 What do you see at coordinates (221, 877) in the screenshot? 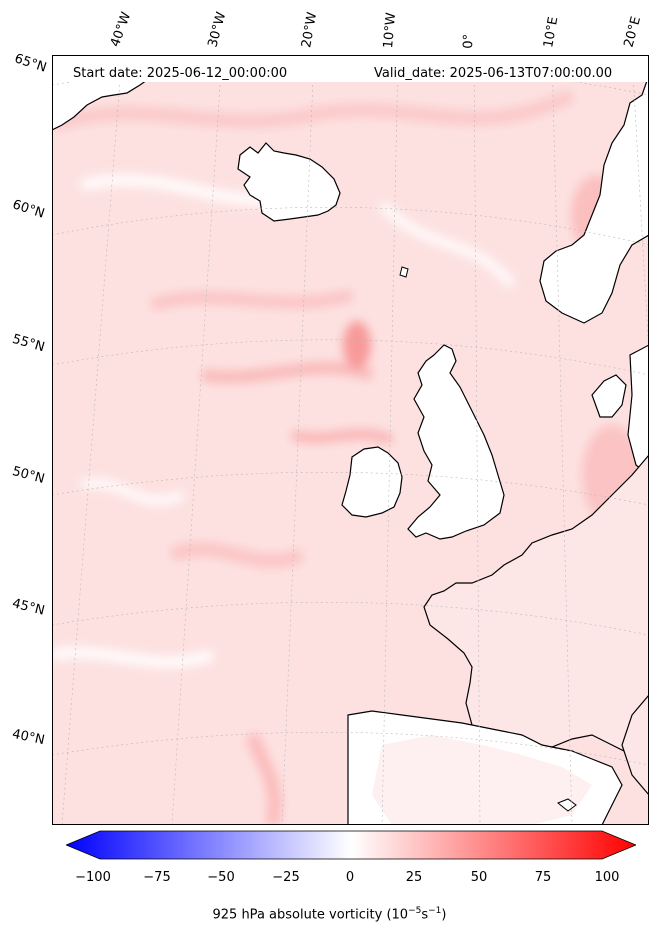
I see `colorbar-tick: −50` at bounding box center [221, 877].